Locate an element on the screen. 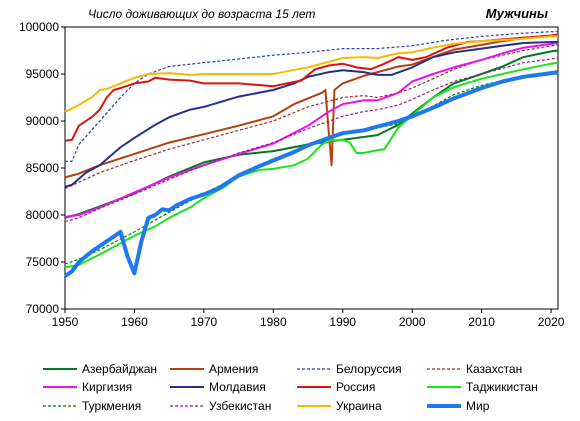 The width and height of the screenshot is (580, 421). legend-label: Киргизия is located at coordinates (107, 387).